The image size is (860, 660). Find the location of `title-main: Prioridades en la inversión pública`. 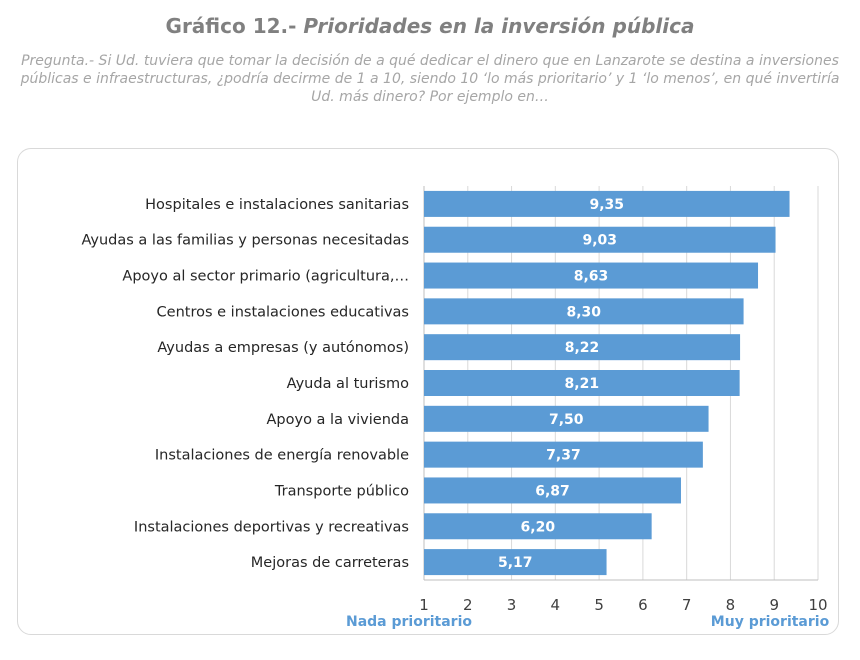

title-main: Prioridades en la inversión pública is located at coordinates (499, 26).